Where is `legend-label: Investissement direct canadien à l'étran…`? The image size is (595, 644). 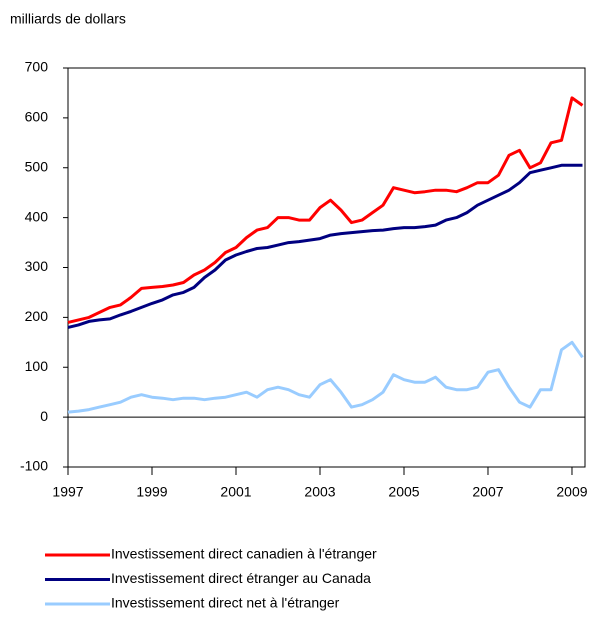 legend-label: Investissement direct canadien à l'étran… is located at coordinates (244, 554).